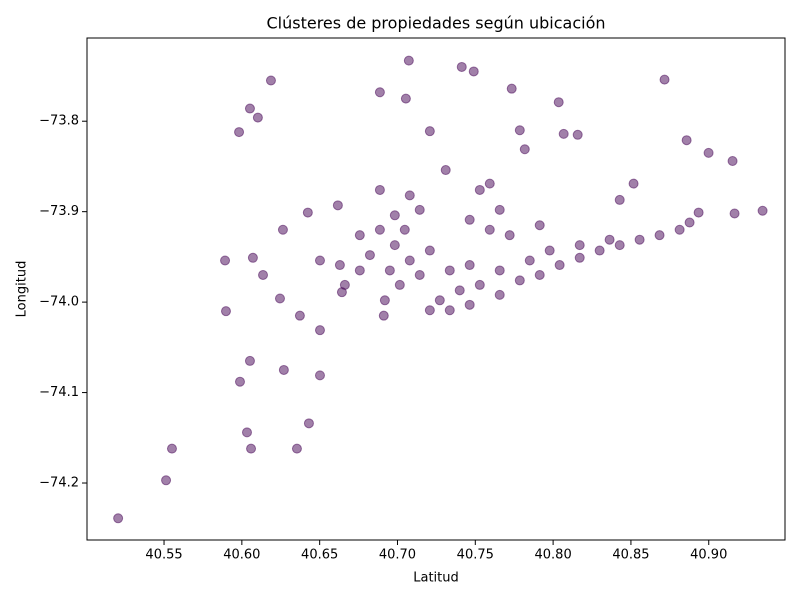 Image resolution: width=800 pixels, height=600 pixels. I want to click on chart-title: Clústeres de propiedades según ubicación, so click(435, 23).